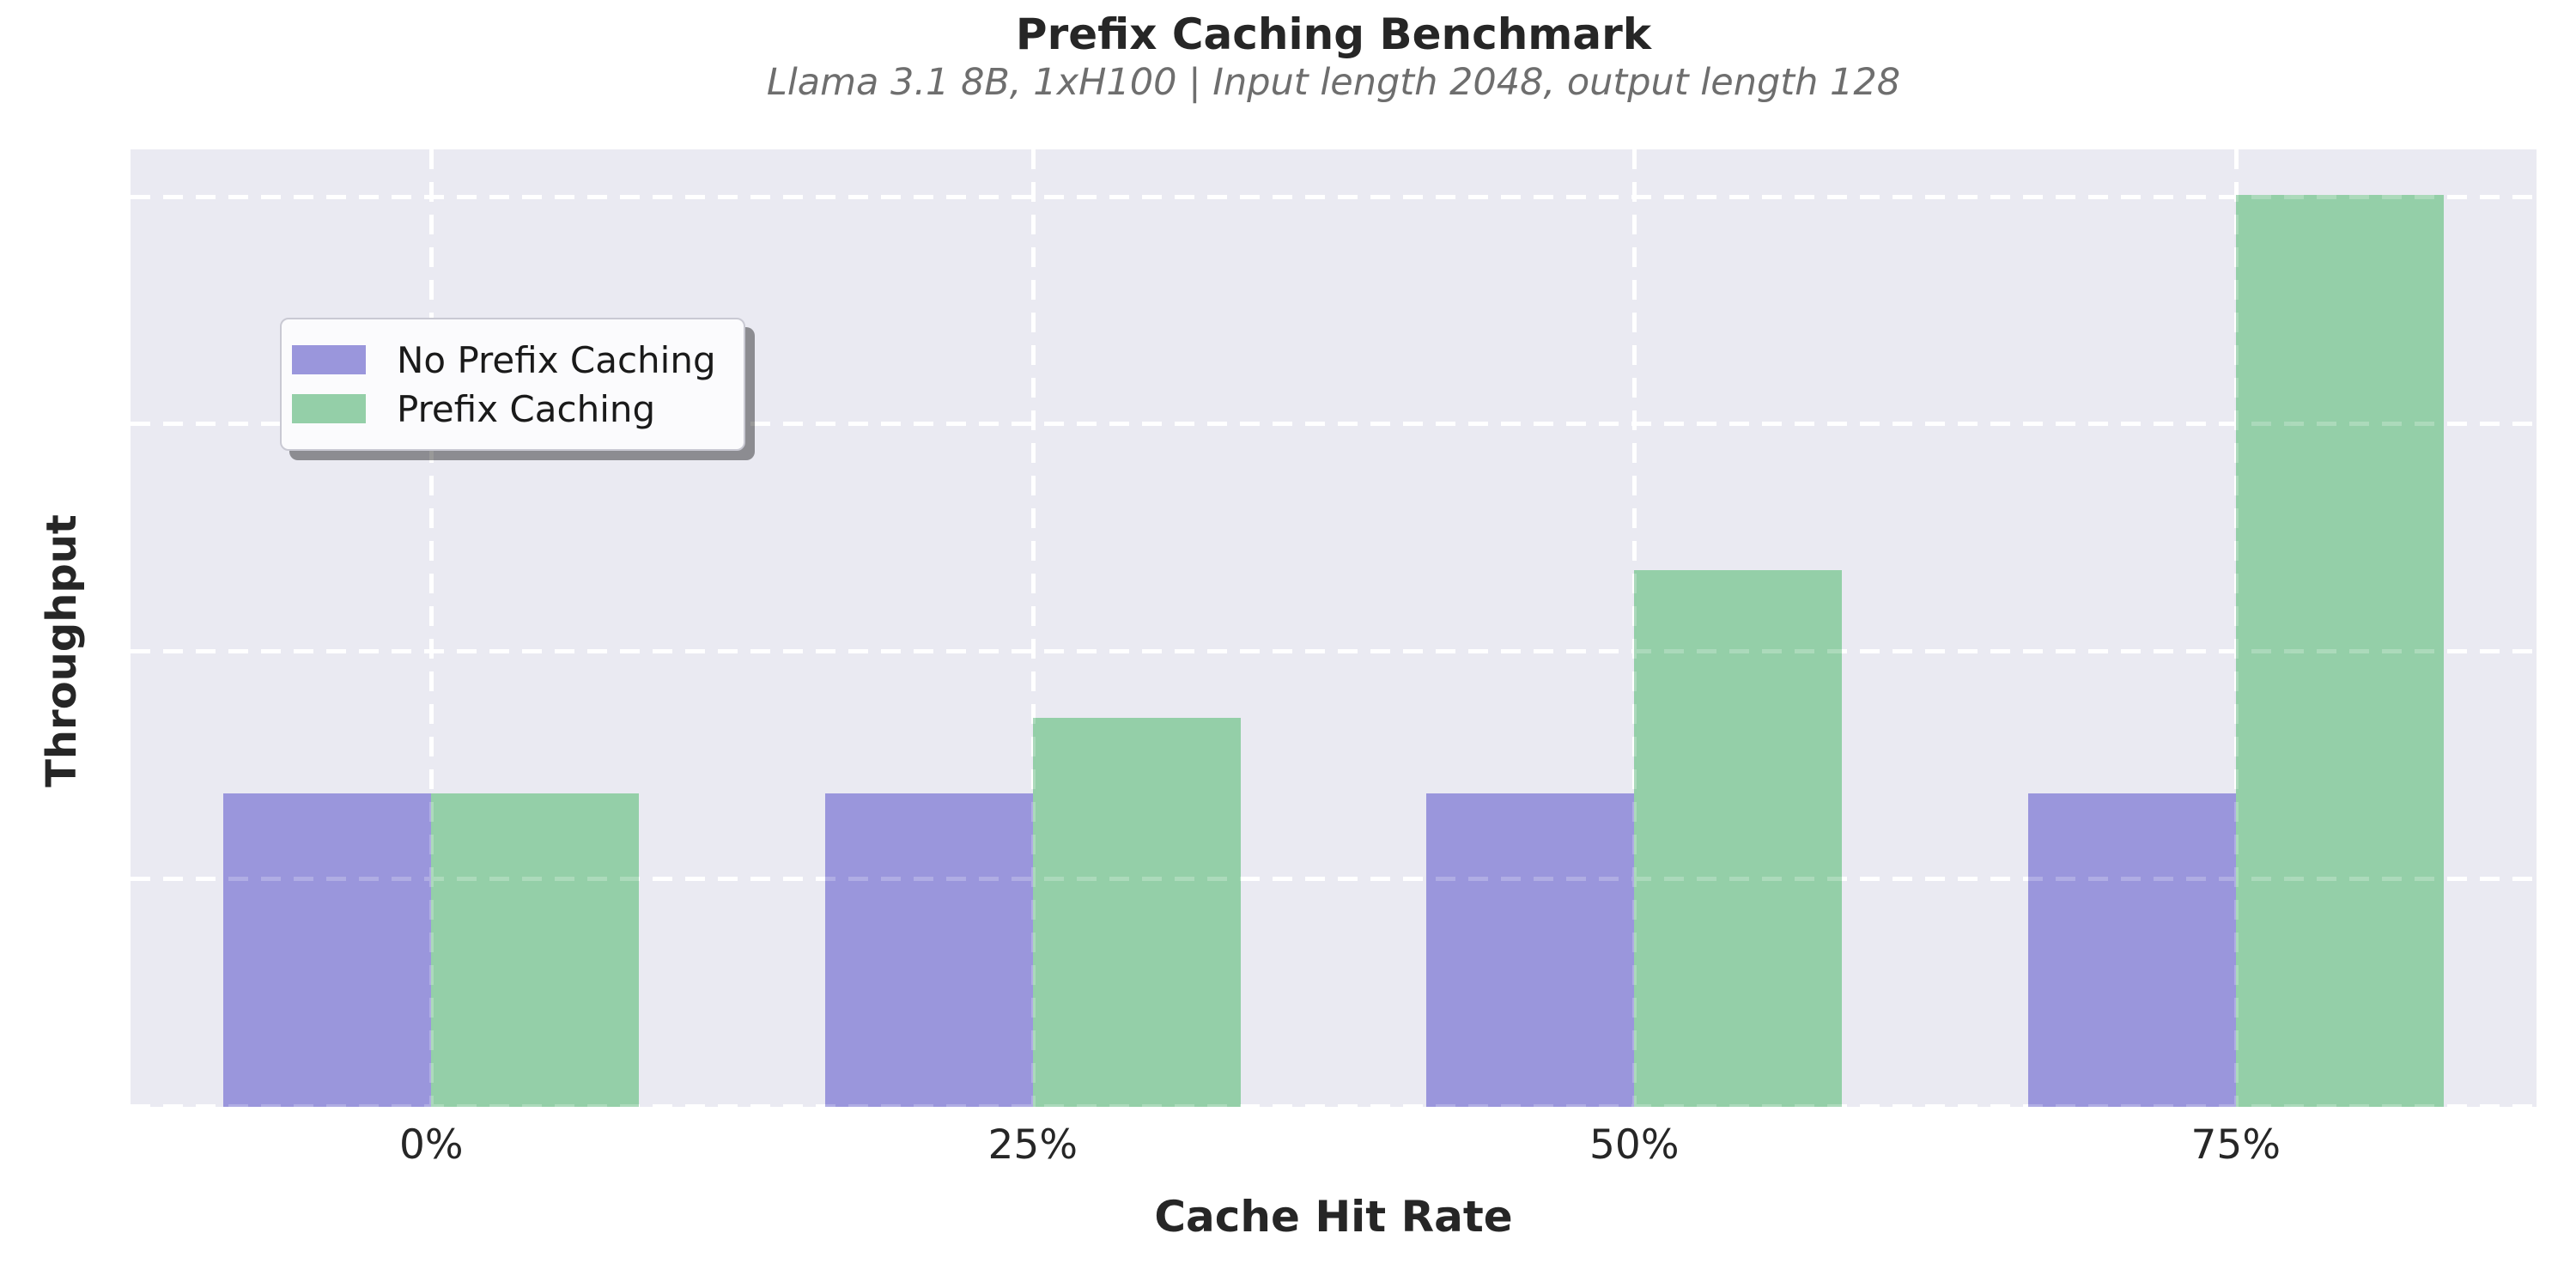 The height and width of the screenshot is (1288, 2576). I want to click on x-tick-label-50%: 50%, so click(1634, 1145).